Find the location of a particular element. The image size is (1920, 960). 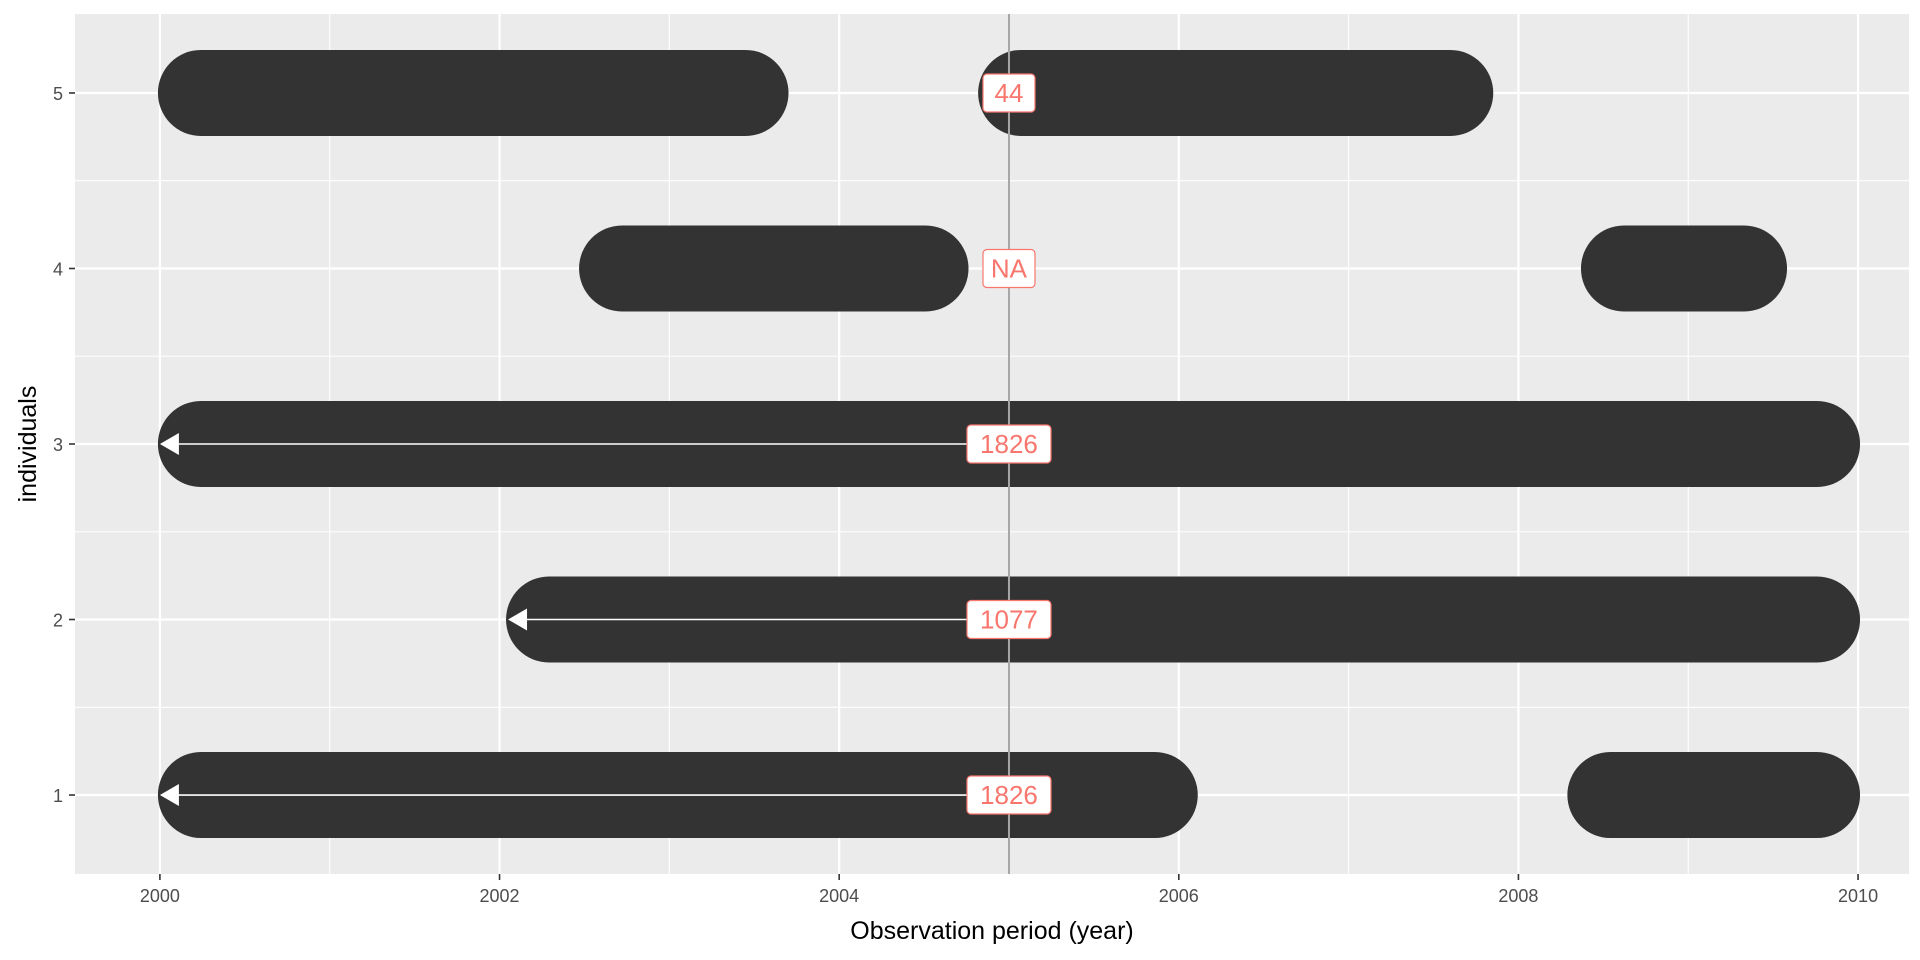

y-axis-title: individuals is located at coordinates (28, 444).